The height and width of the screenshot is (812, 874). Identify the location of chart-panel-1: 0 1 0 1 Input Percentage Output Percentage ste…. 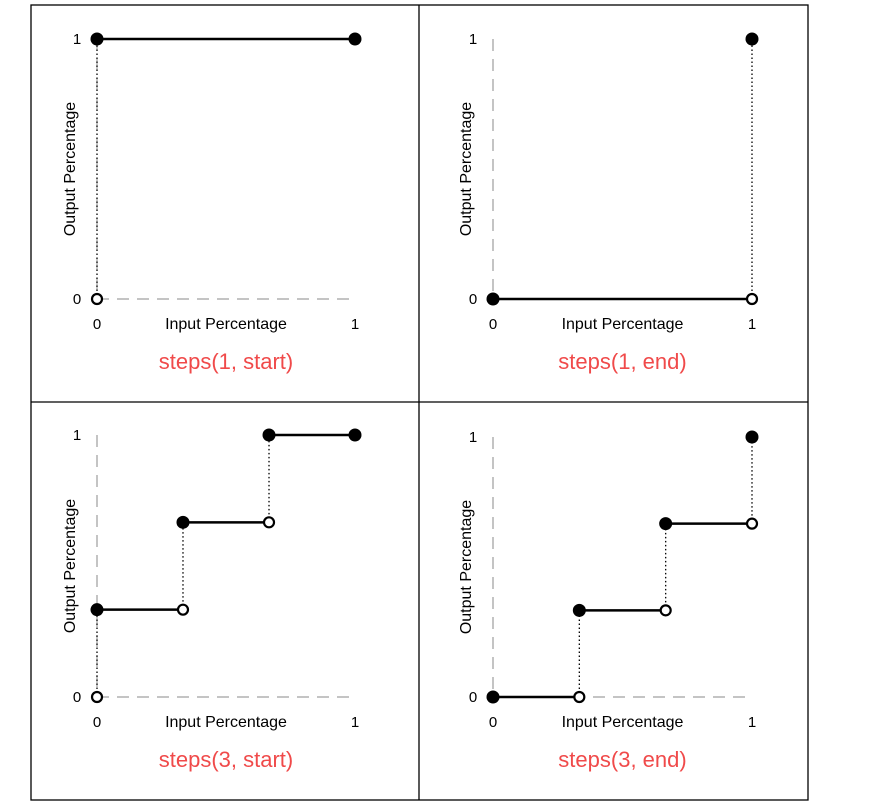
(212, 202).